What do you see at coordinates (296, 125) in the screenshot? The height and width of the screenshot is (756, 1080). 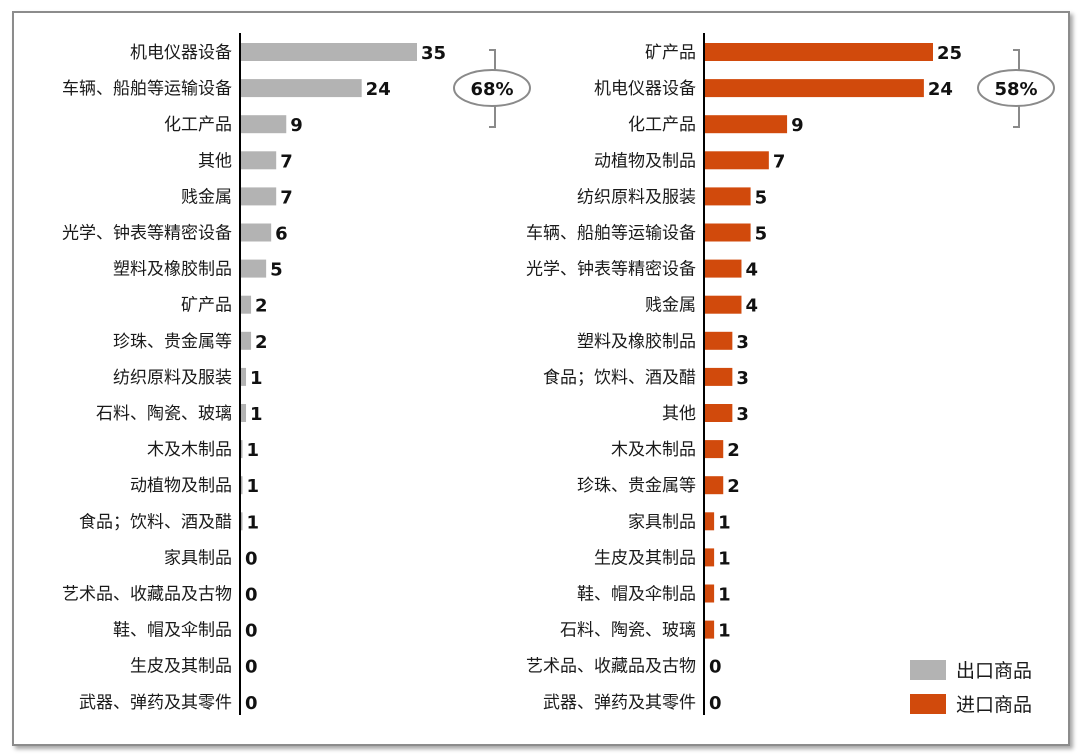 I see `export-value-label: 9` at bounding box center [296, 125].